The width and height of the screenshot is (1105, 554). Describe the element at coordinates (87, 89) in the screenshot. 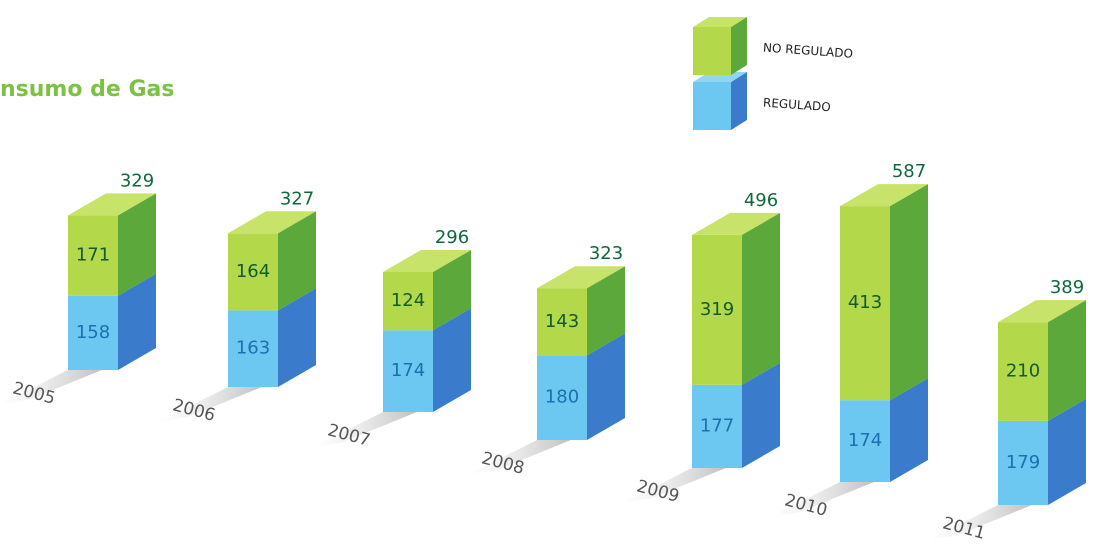

I see `chart-title: nsumo de Gas` at that location.